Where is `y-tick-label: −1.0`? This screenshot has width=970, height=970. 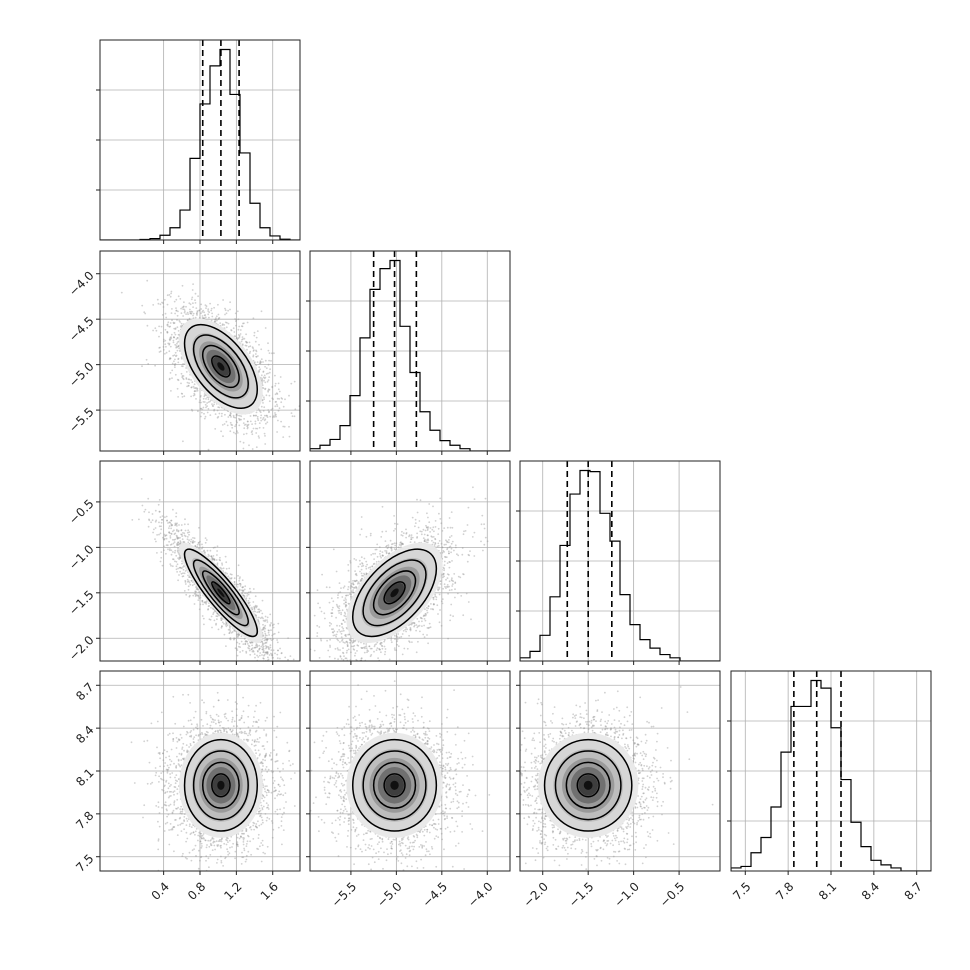 y-tick-label: −1.0 is located at coordinates (81, 557).